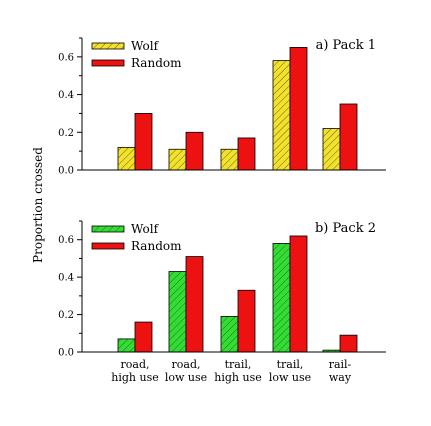  I want to click on x-category-label: way, so click(340, 377).